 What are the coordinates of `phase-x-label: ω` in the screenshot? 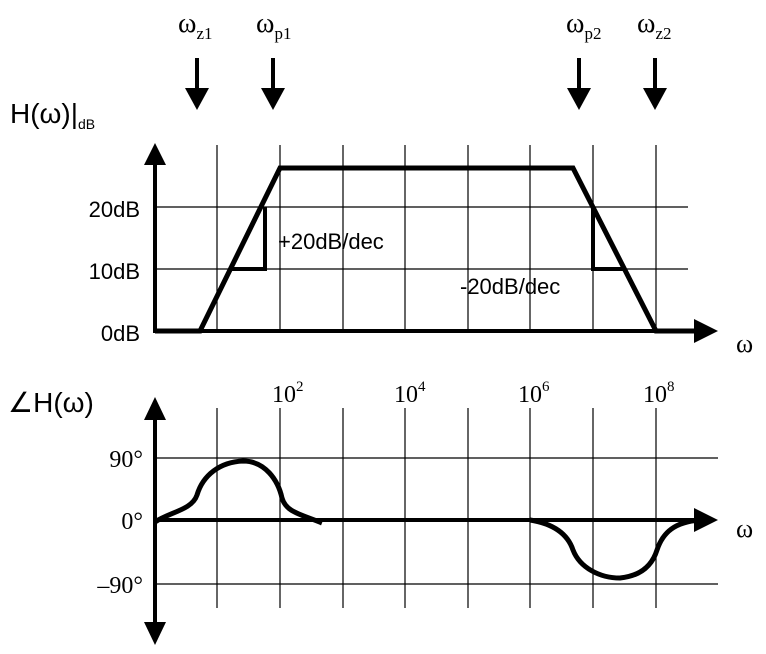 It's located at (744, 528).